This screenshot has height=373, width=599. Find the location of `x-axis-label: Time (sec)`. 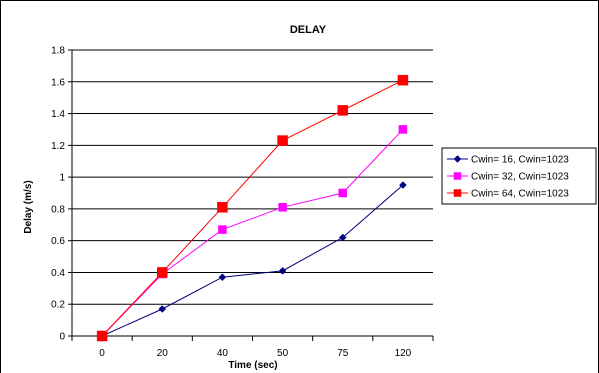

x-axis-label: Time (sec) is located at coordinates (252, 365).